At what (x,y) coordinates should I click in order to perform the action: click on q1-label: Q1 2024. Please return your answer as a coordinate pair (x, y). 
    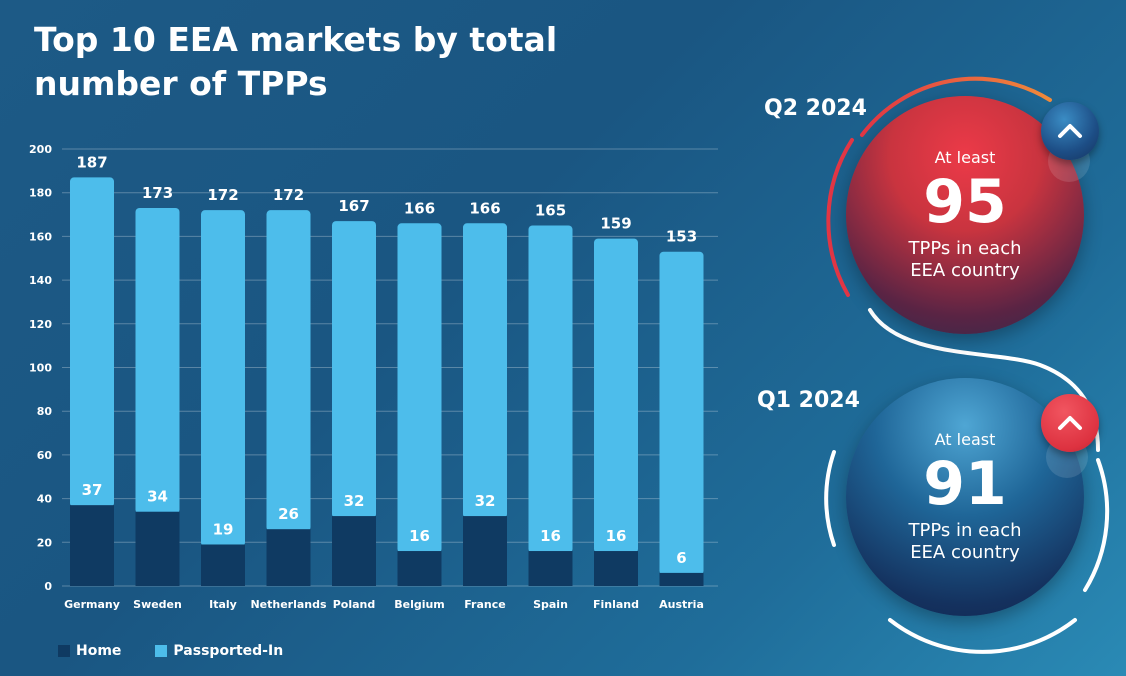
    Looking at the image, I should click on (808, 400).